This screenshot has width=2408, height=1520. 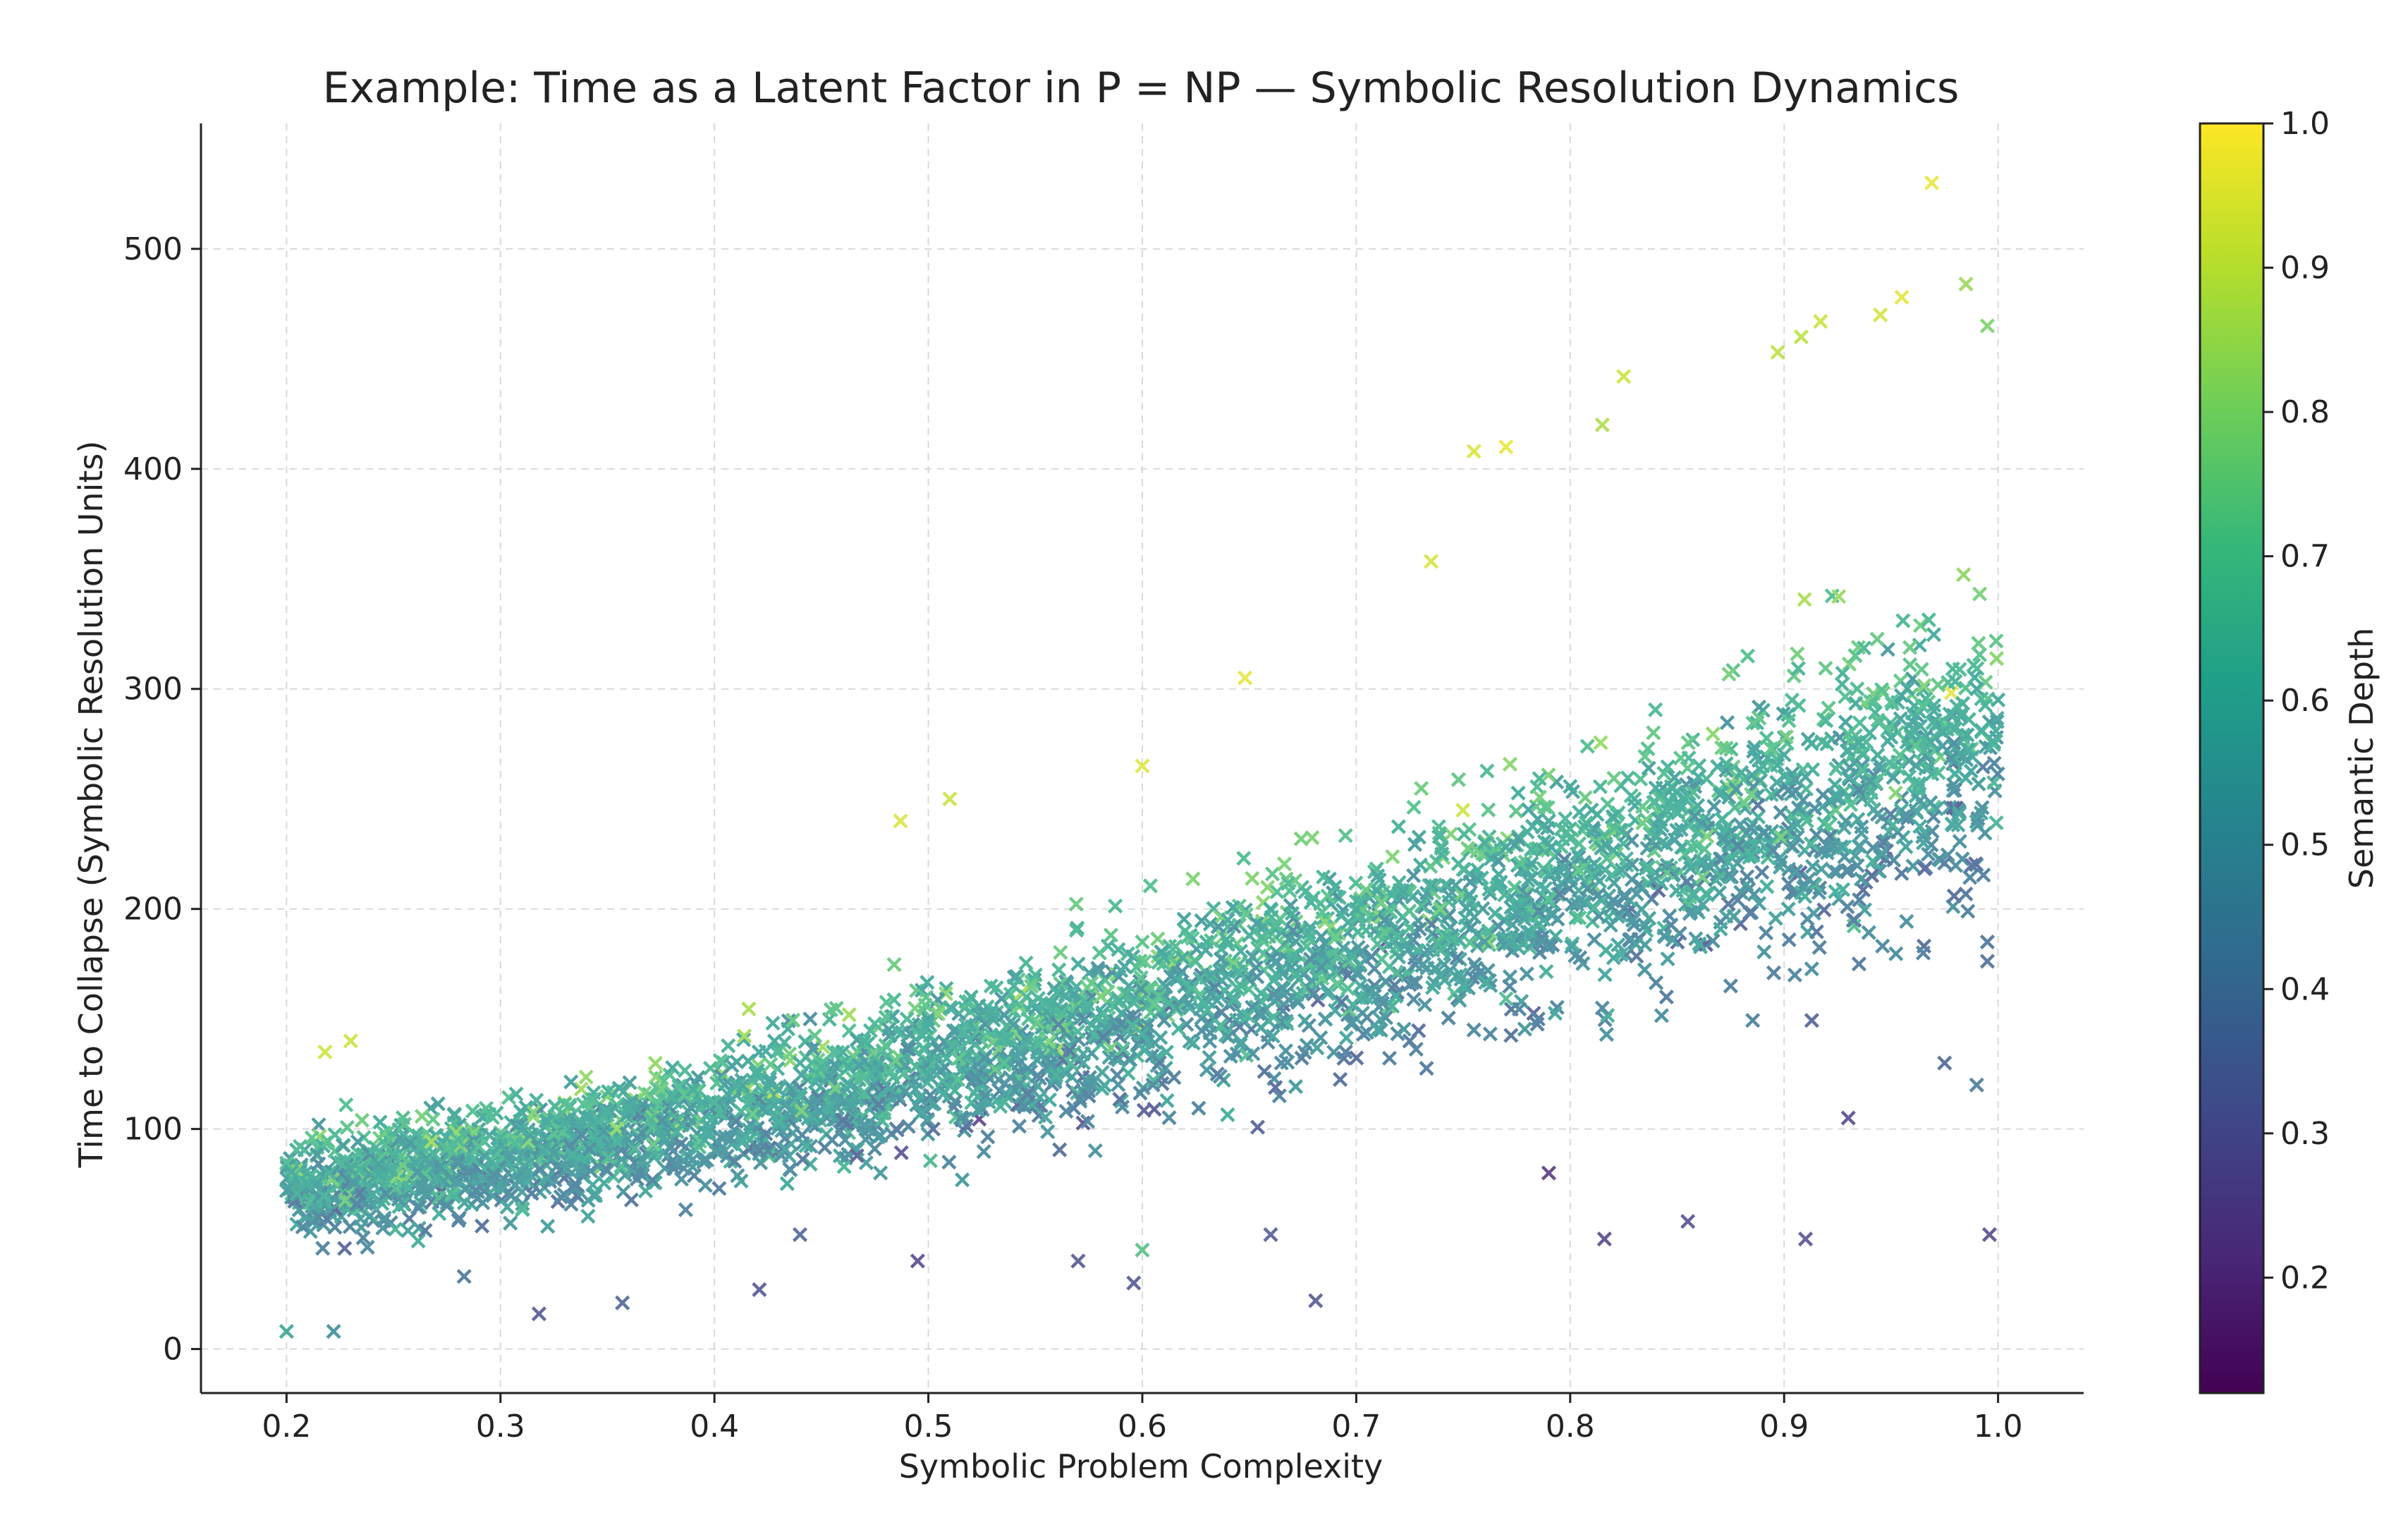 What do you see at coordinates (1141, 1466) in the screenshot?
I see `x-axis-label: Symbolic Problem Complexity` at bounding box center [1141, 1466].